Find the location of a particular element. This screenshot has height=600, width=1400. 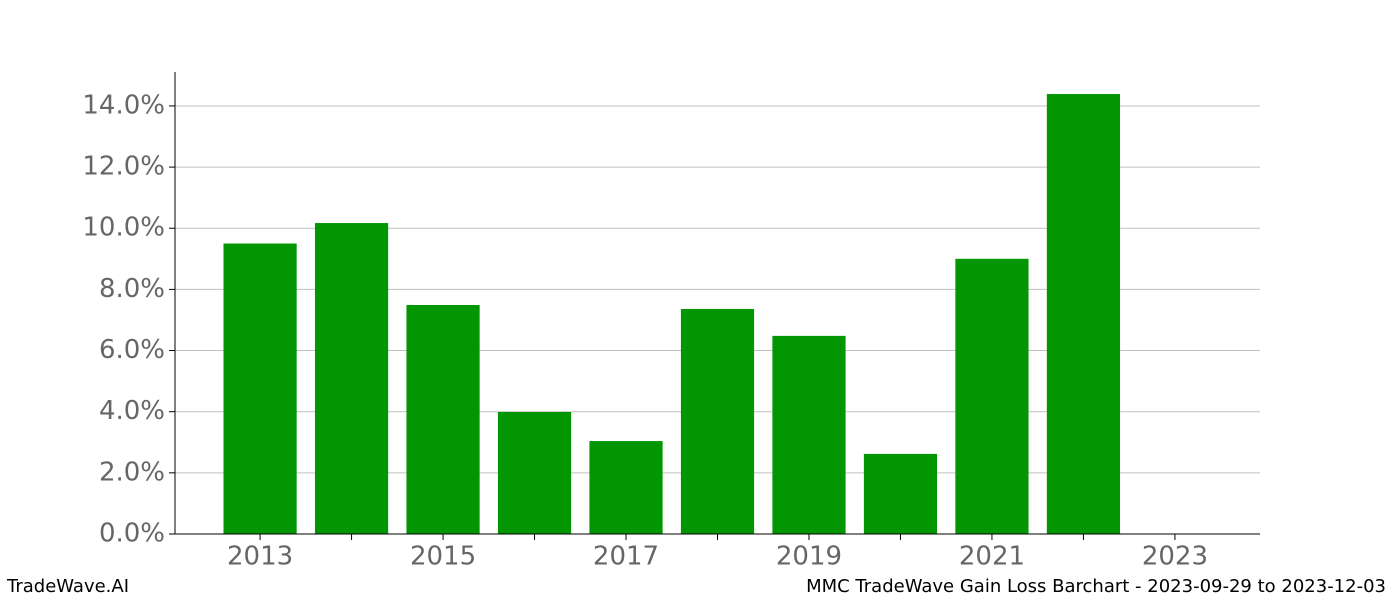

y-tick-label: 6.0% is located at coordinates (132, 350).